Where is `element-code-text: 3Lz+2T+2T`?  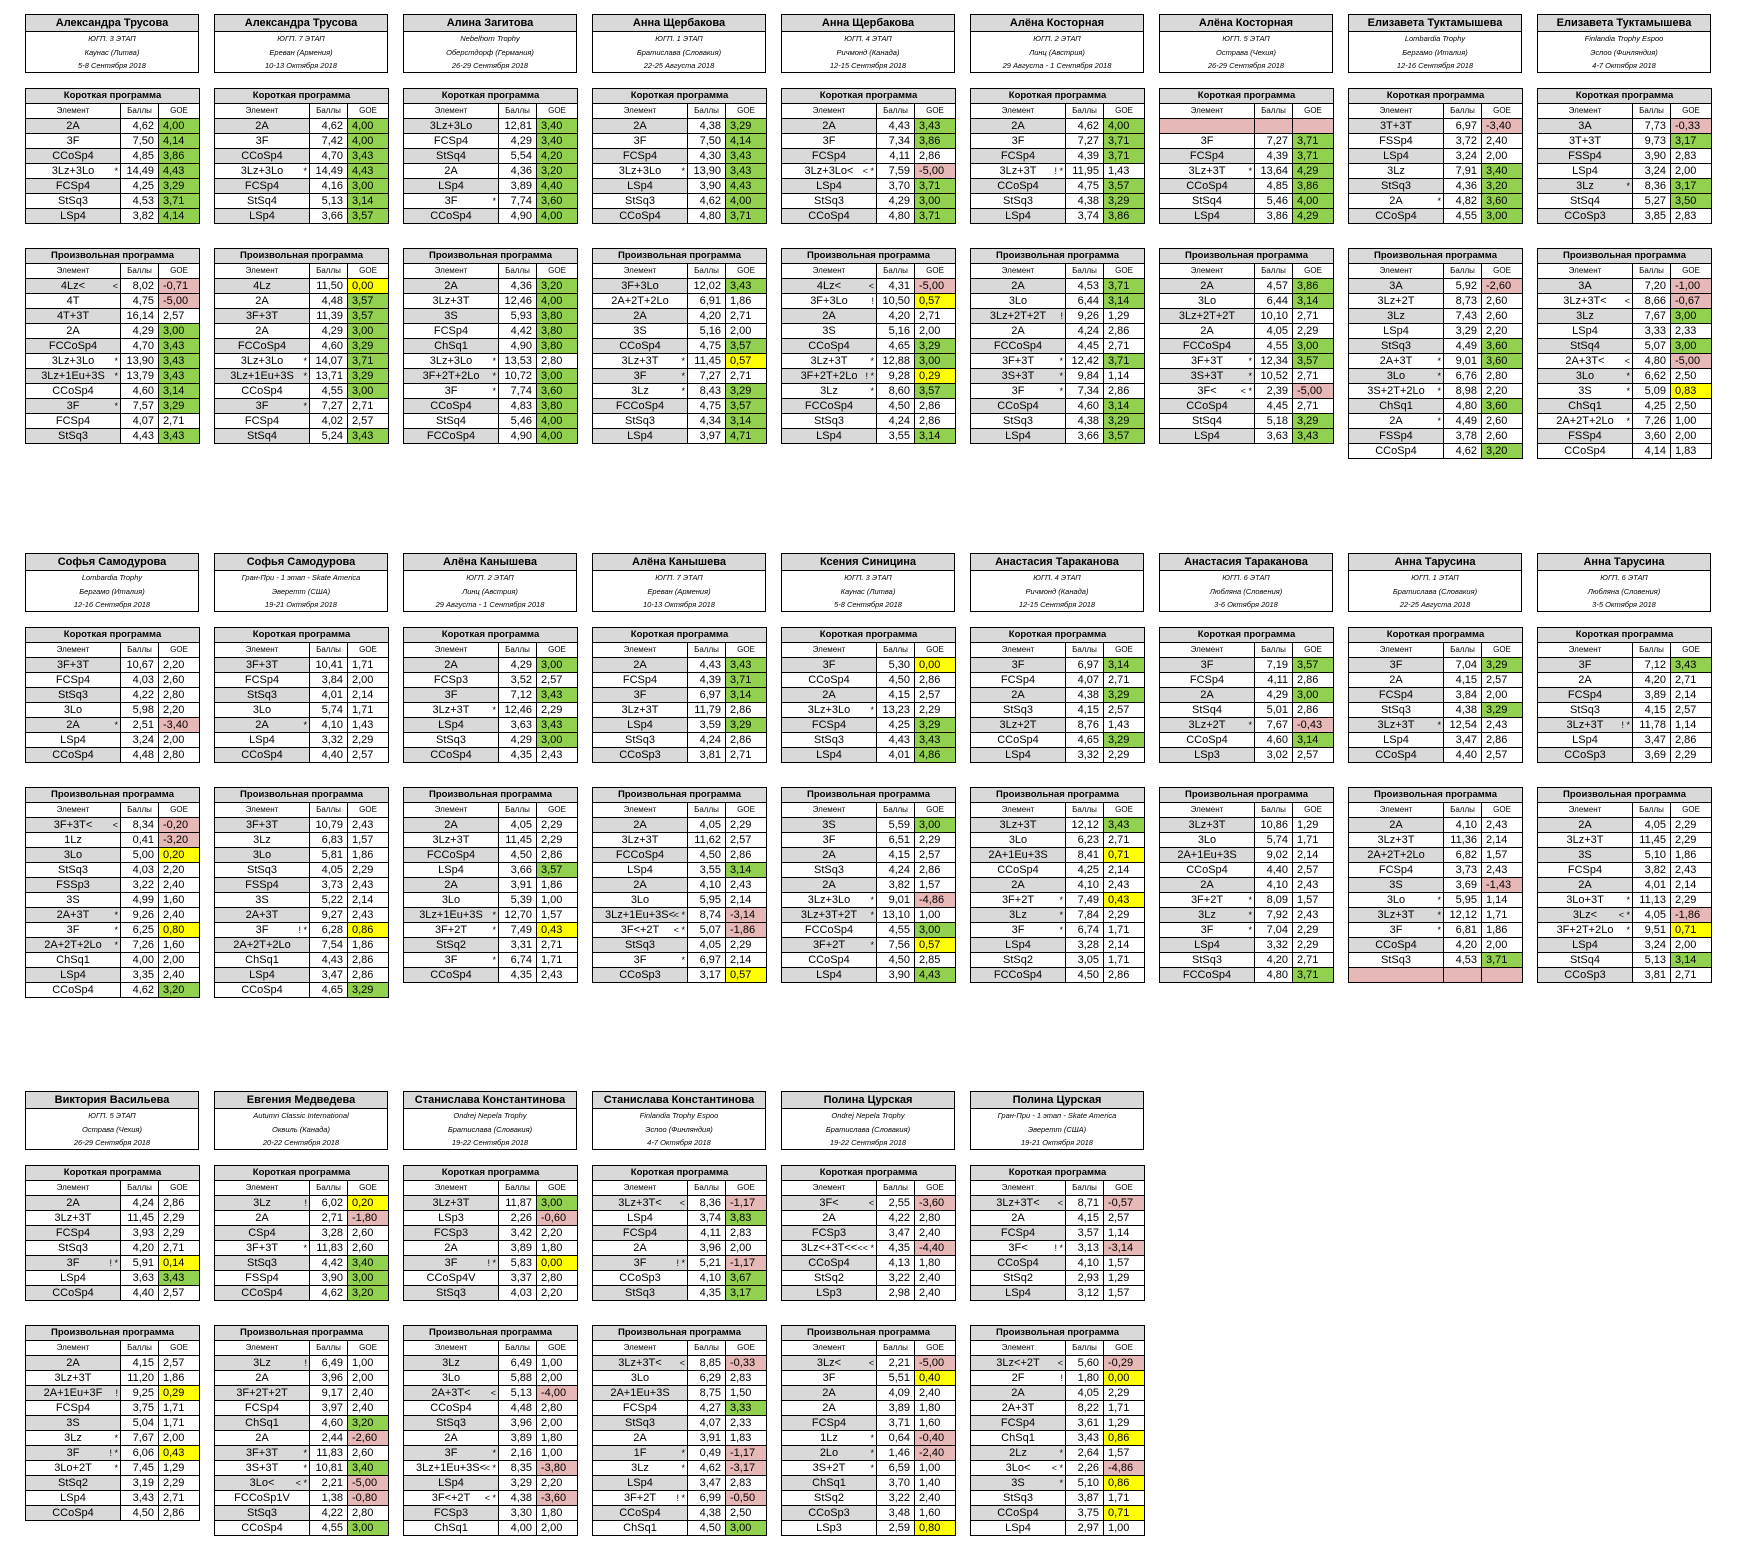 element-code-text: 3Lz+2T+2T is located at coordinates (1207, 316).